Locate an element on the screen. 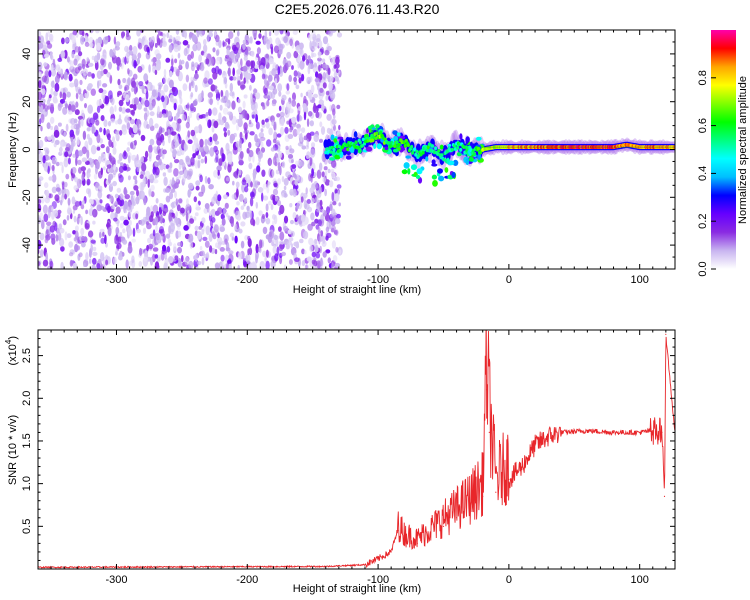  colorbar-tick-label: 0.8 is located at coordinates (703, 77).